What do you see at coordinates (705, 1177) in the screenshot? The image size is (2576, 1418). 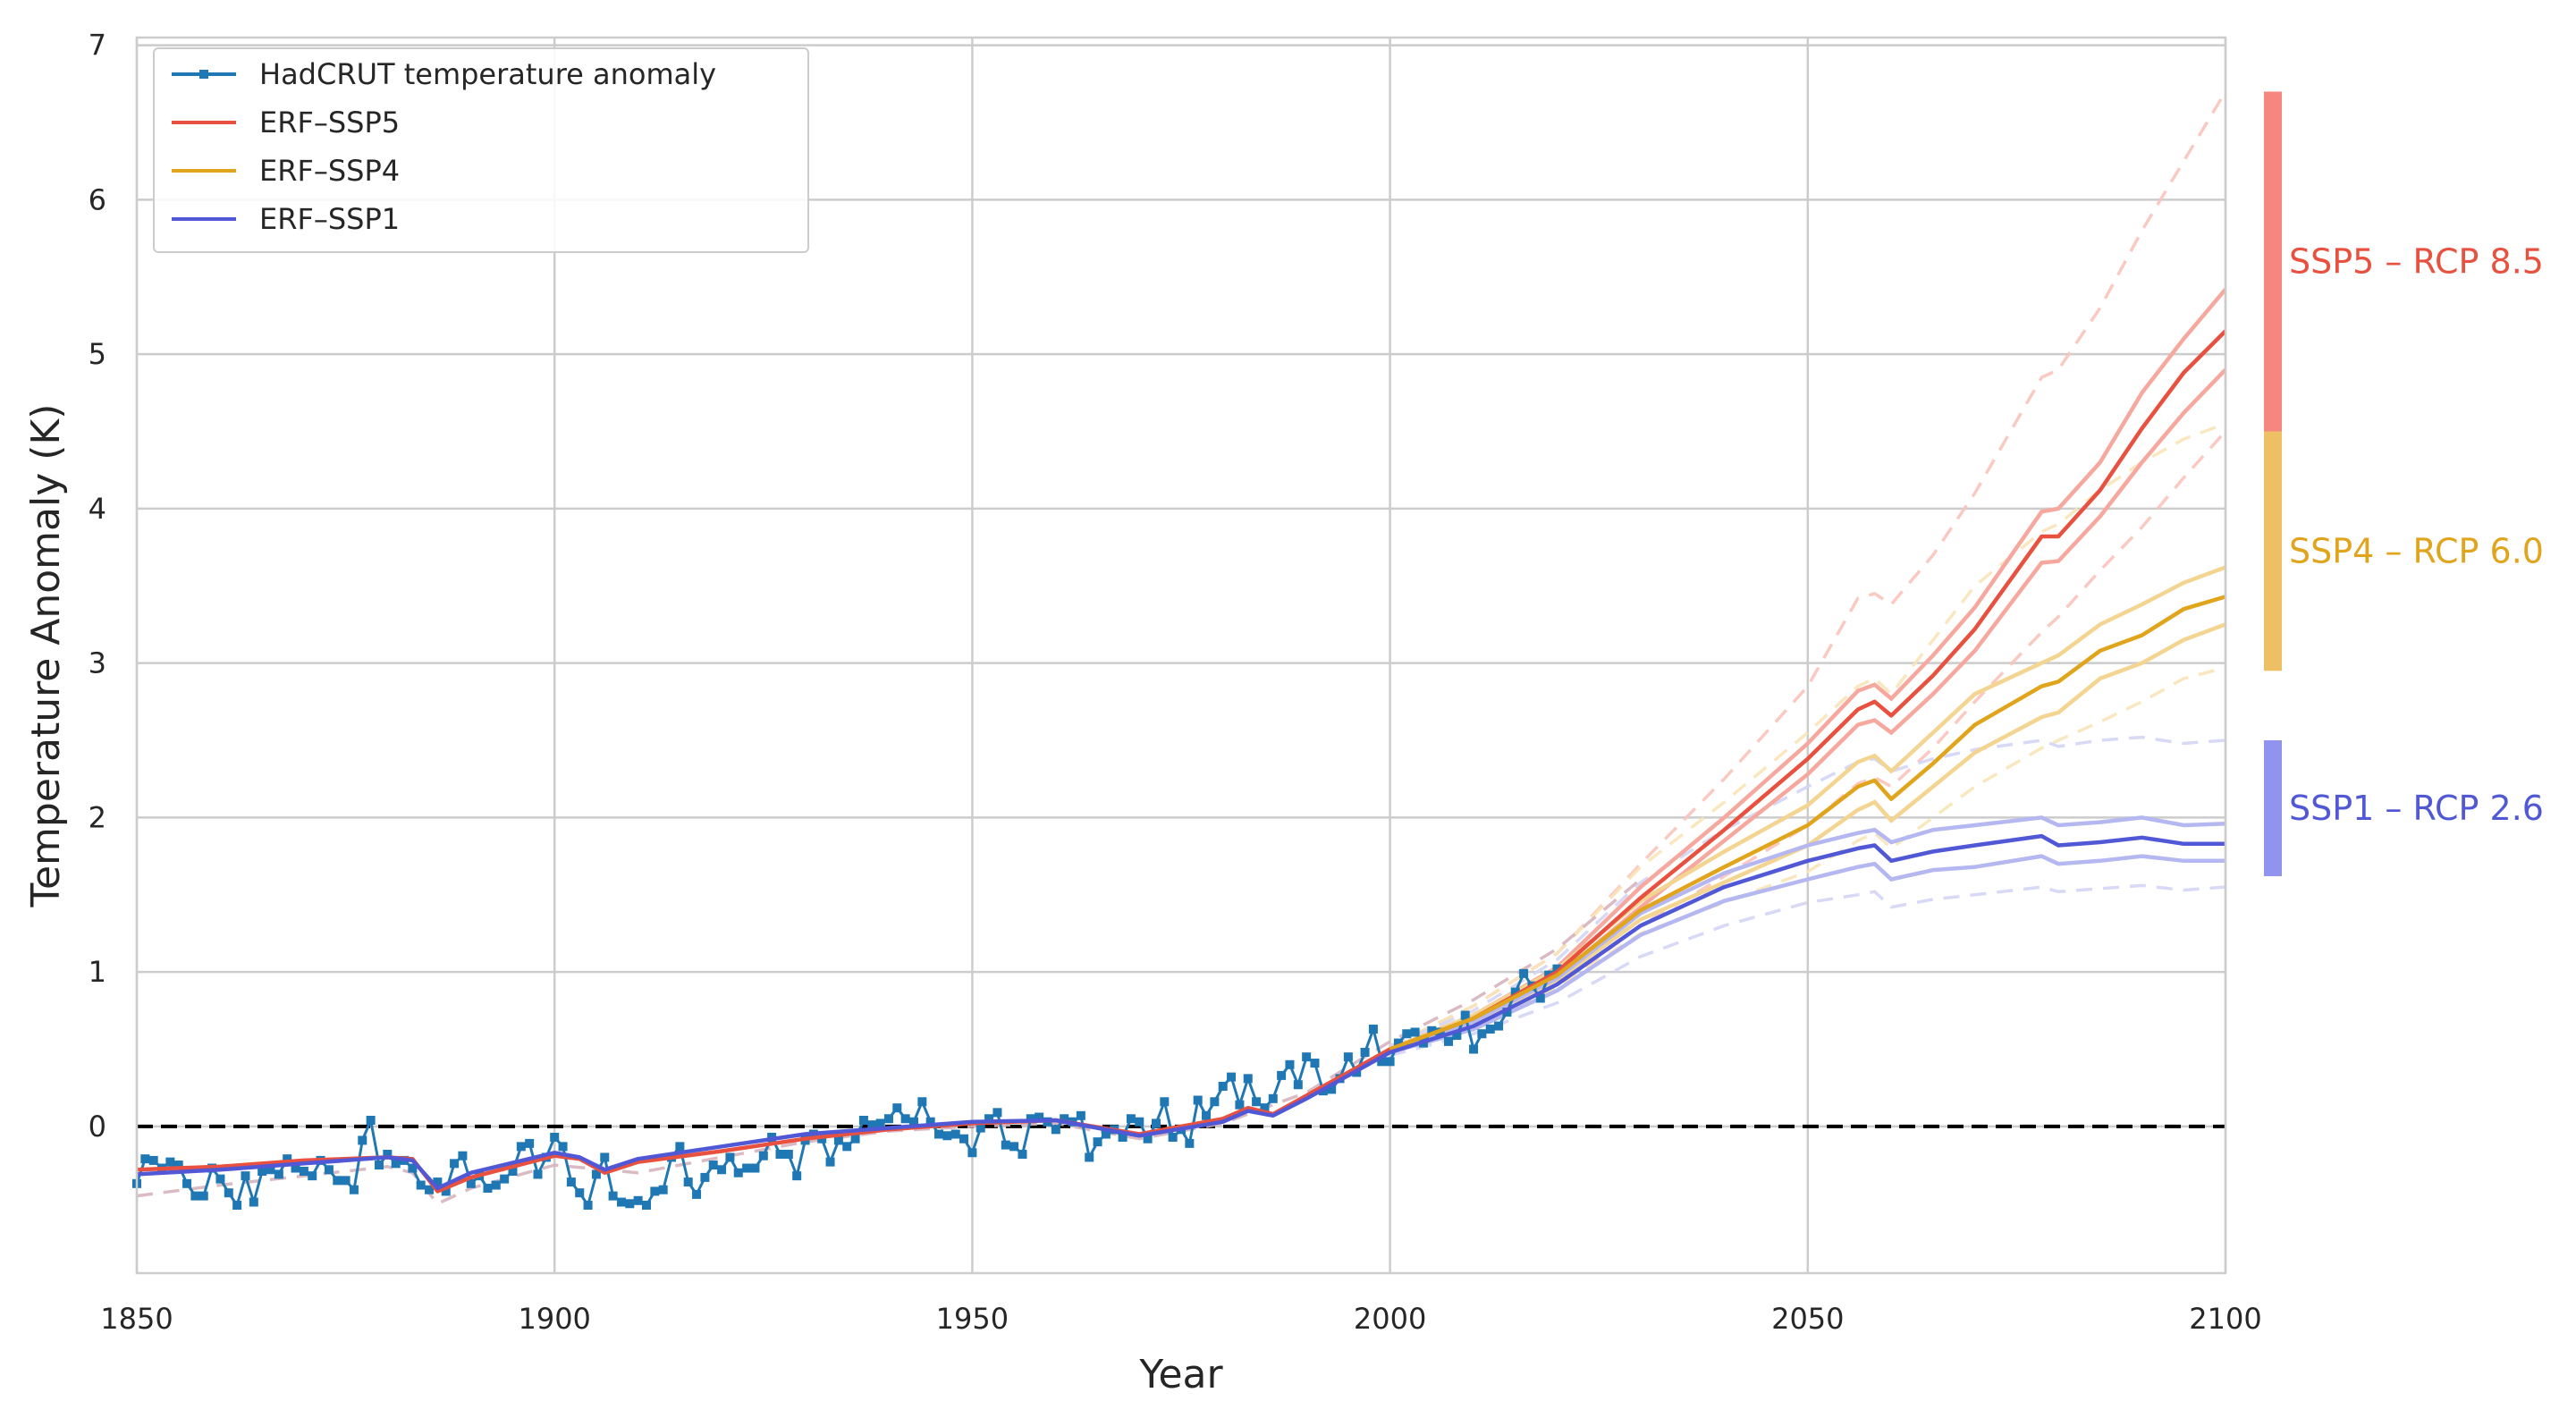 I see `hadcrut-point-1918` at bounding box center [705, 1177].